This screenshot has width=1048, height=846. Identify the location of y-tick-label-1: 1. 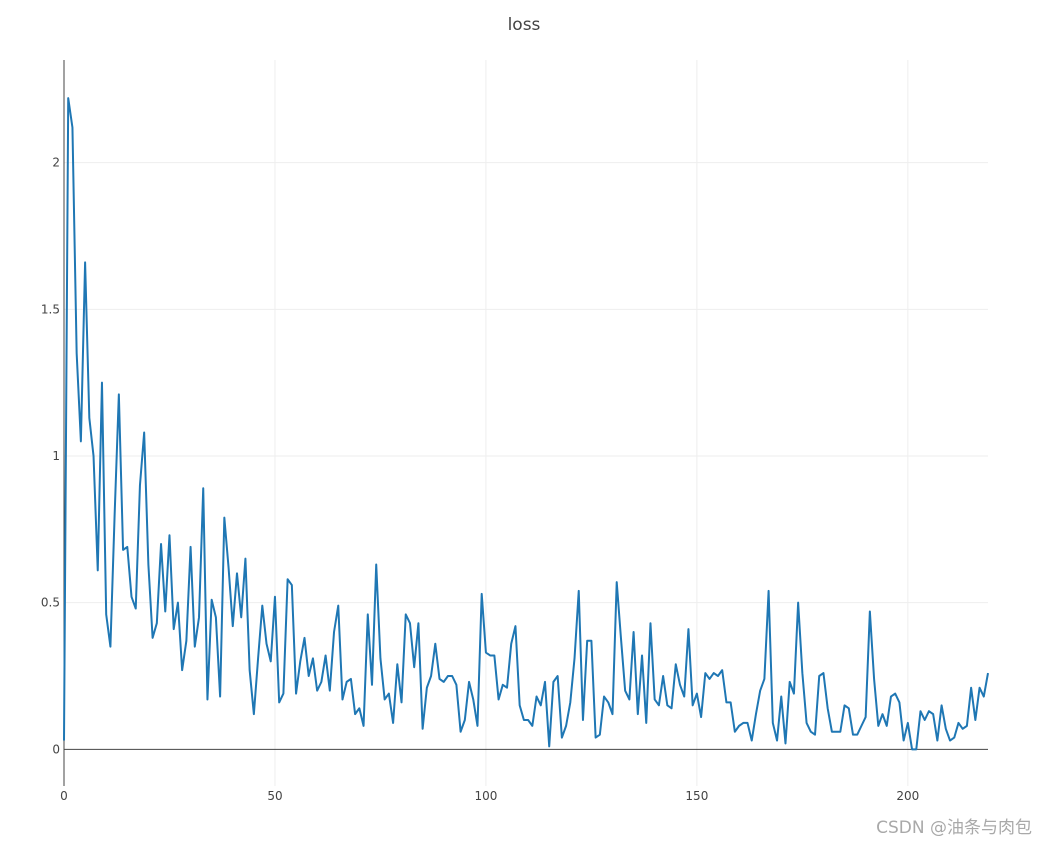
(56, 456).